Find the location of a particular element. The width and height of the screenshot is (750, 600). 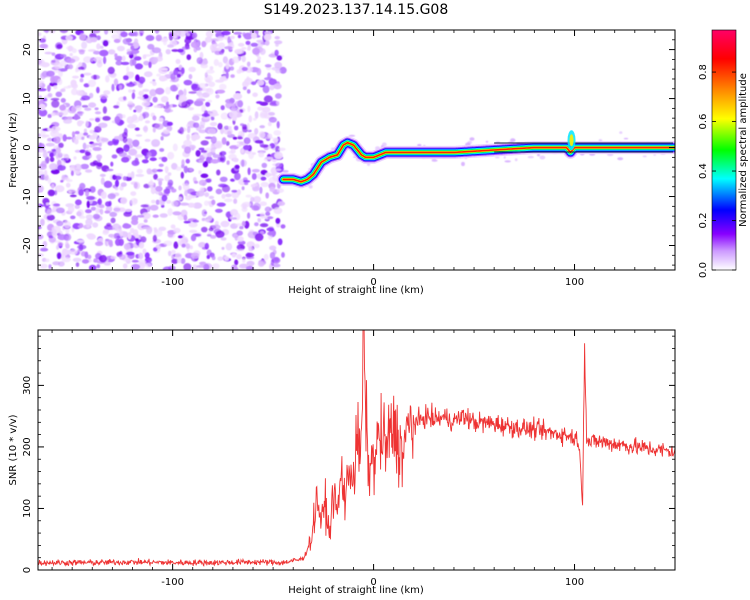

spectrogram-y-tick-label: 20 is located at coordinates (27, 49).